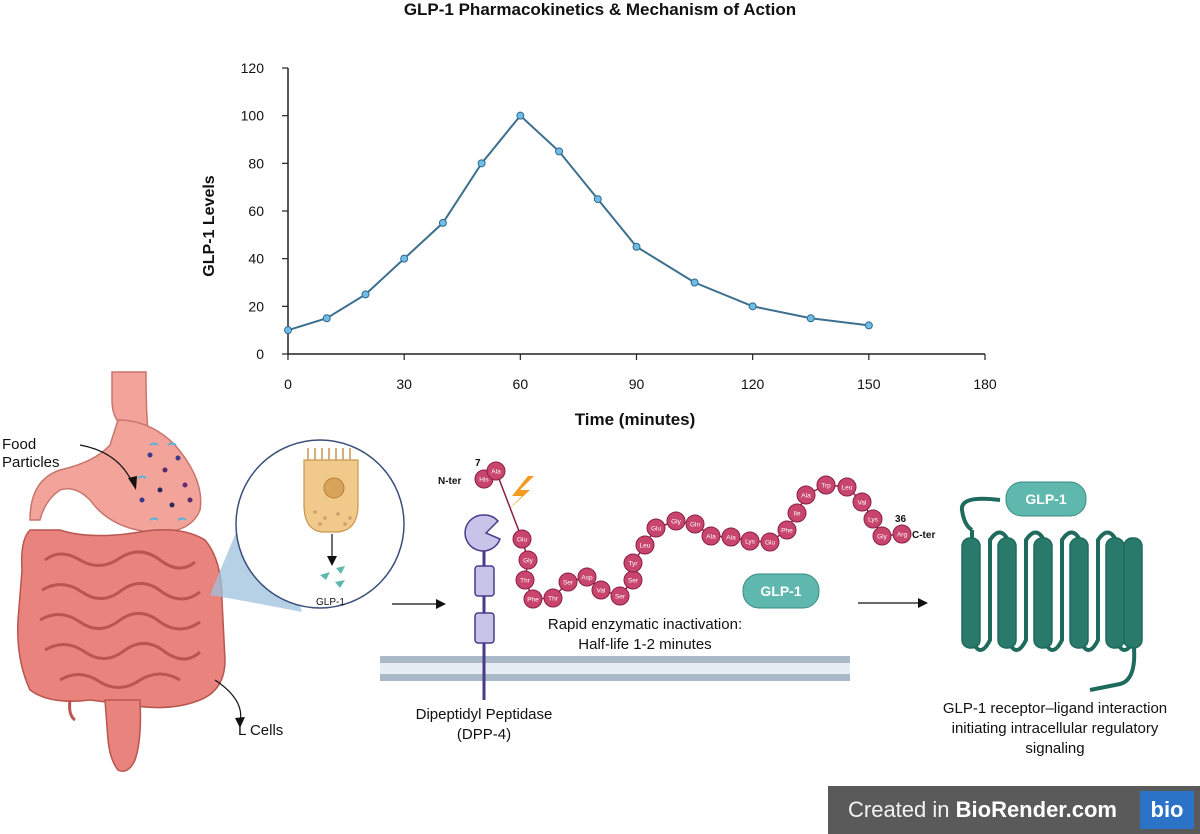 The width and height of the screenshot is (1200, 834). I want to click on cter-label: C-ter, so click(924, 535).